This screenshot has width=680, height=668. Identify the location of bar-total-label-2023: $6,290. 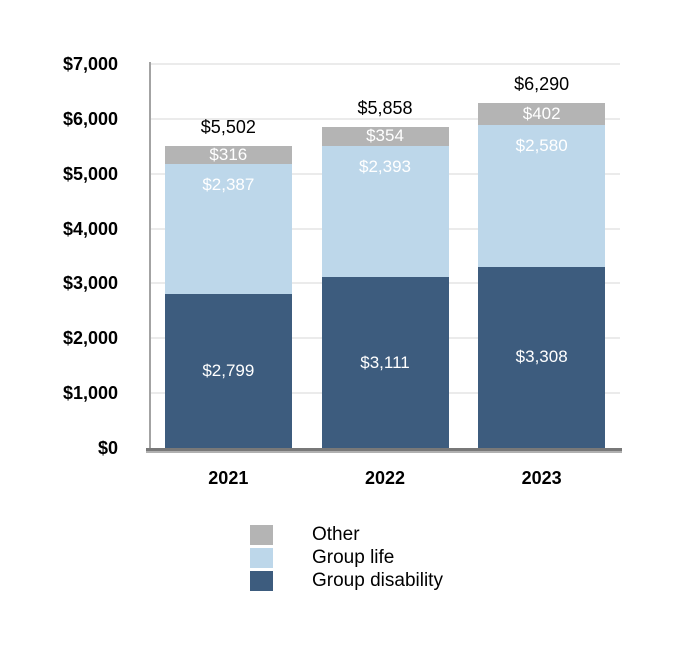
(542, 83).